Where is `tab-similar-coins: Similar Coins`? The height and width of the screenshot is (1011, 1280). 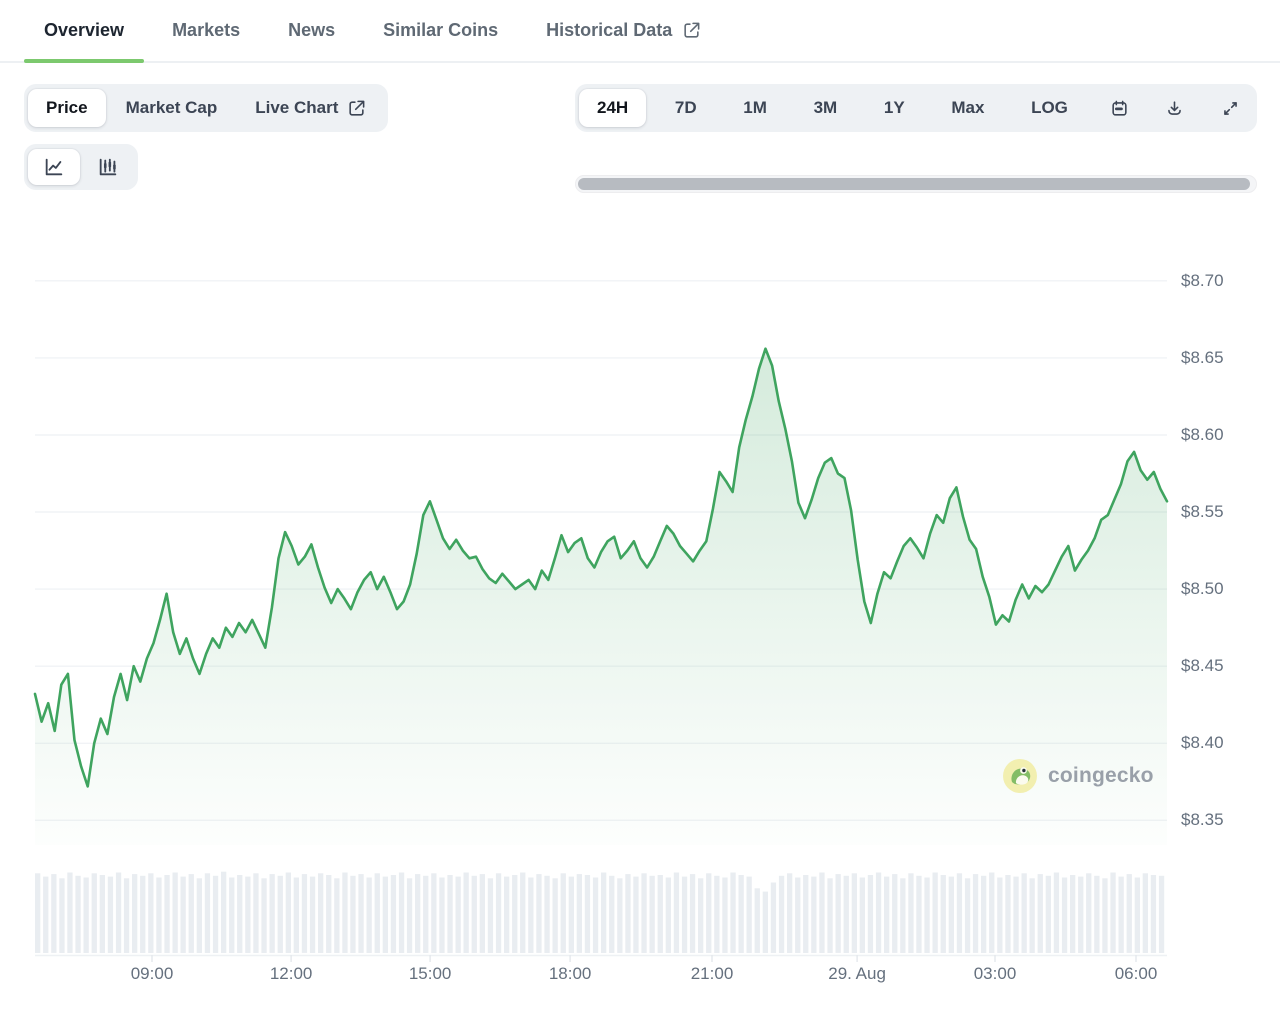 tab-similar-coins: Similar Coins is located at coordinates (440, 30).